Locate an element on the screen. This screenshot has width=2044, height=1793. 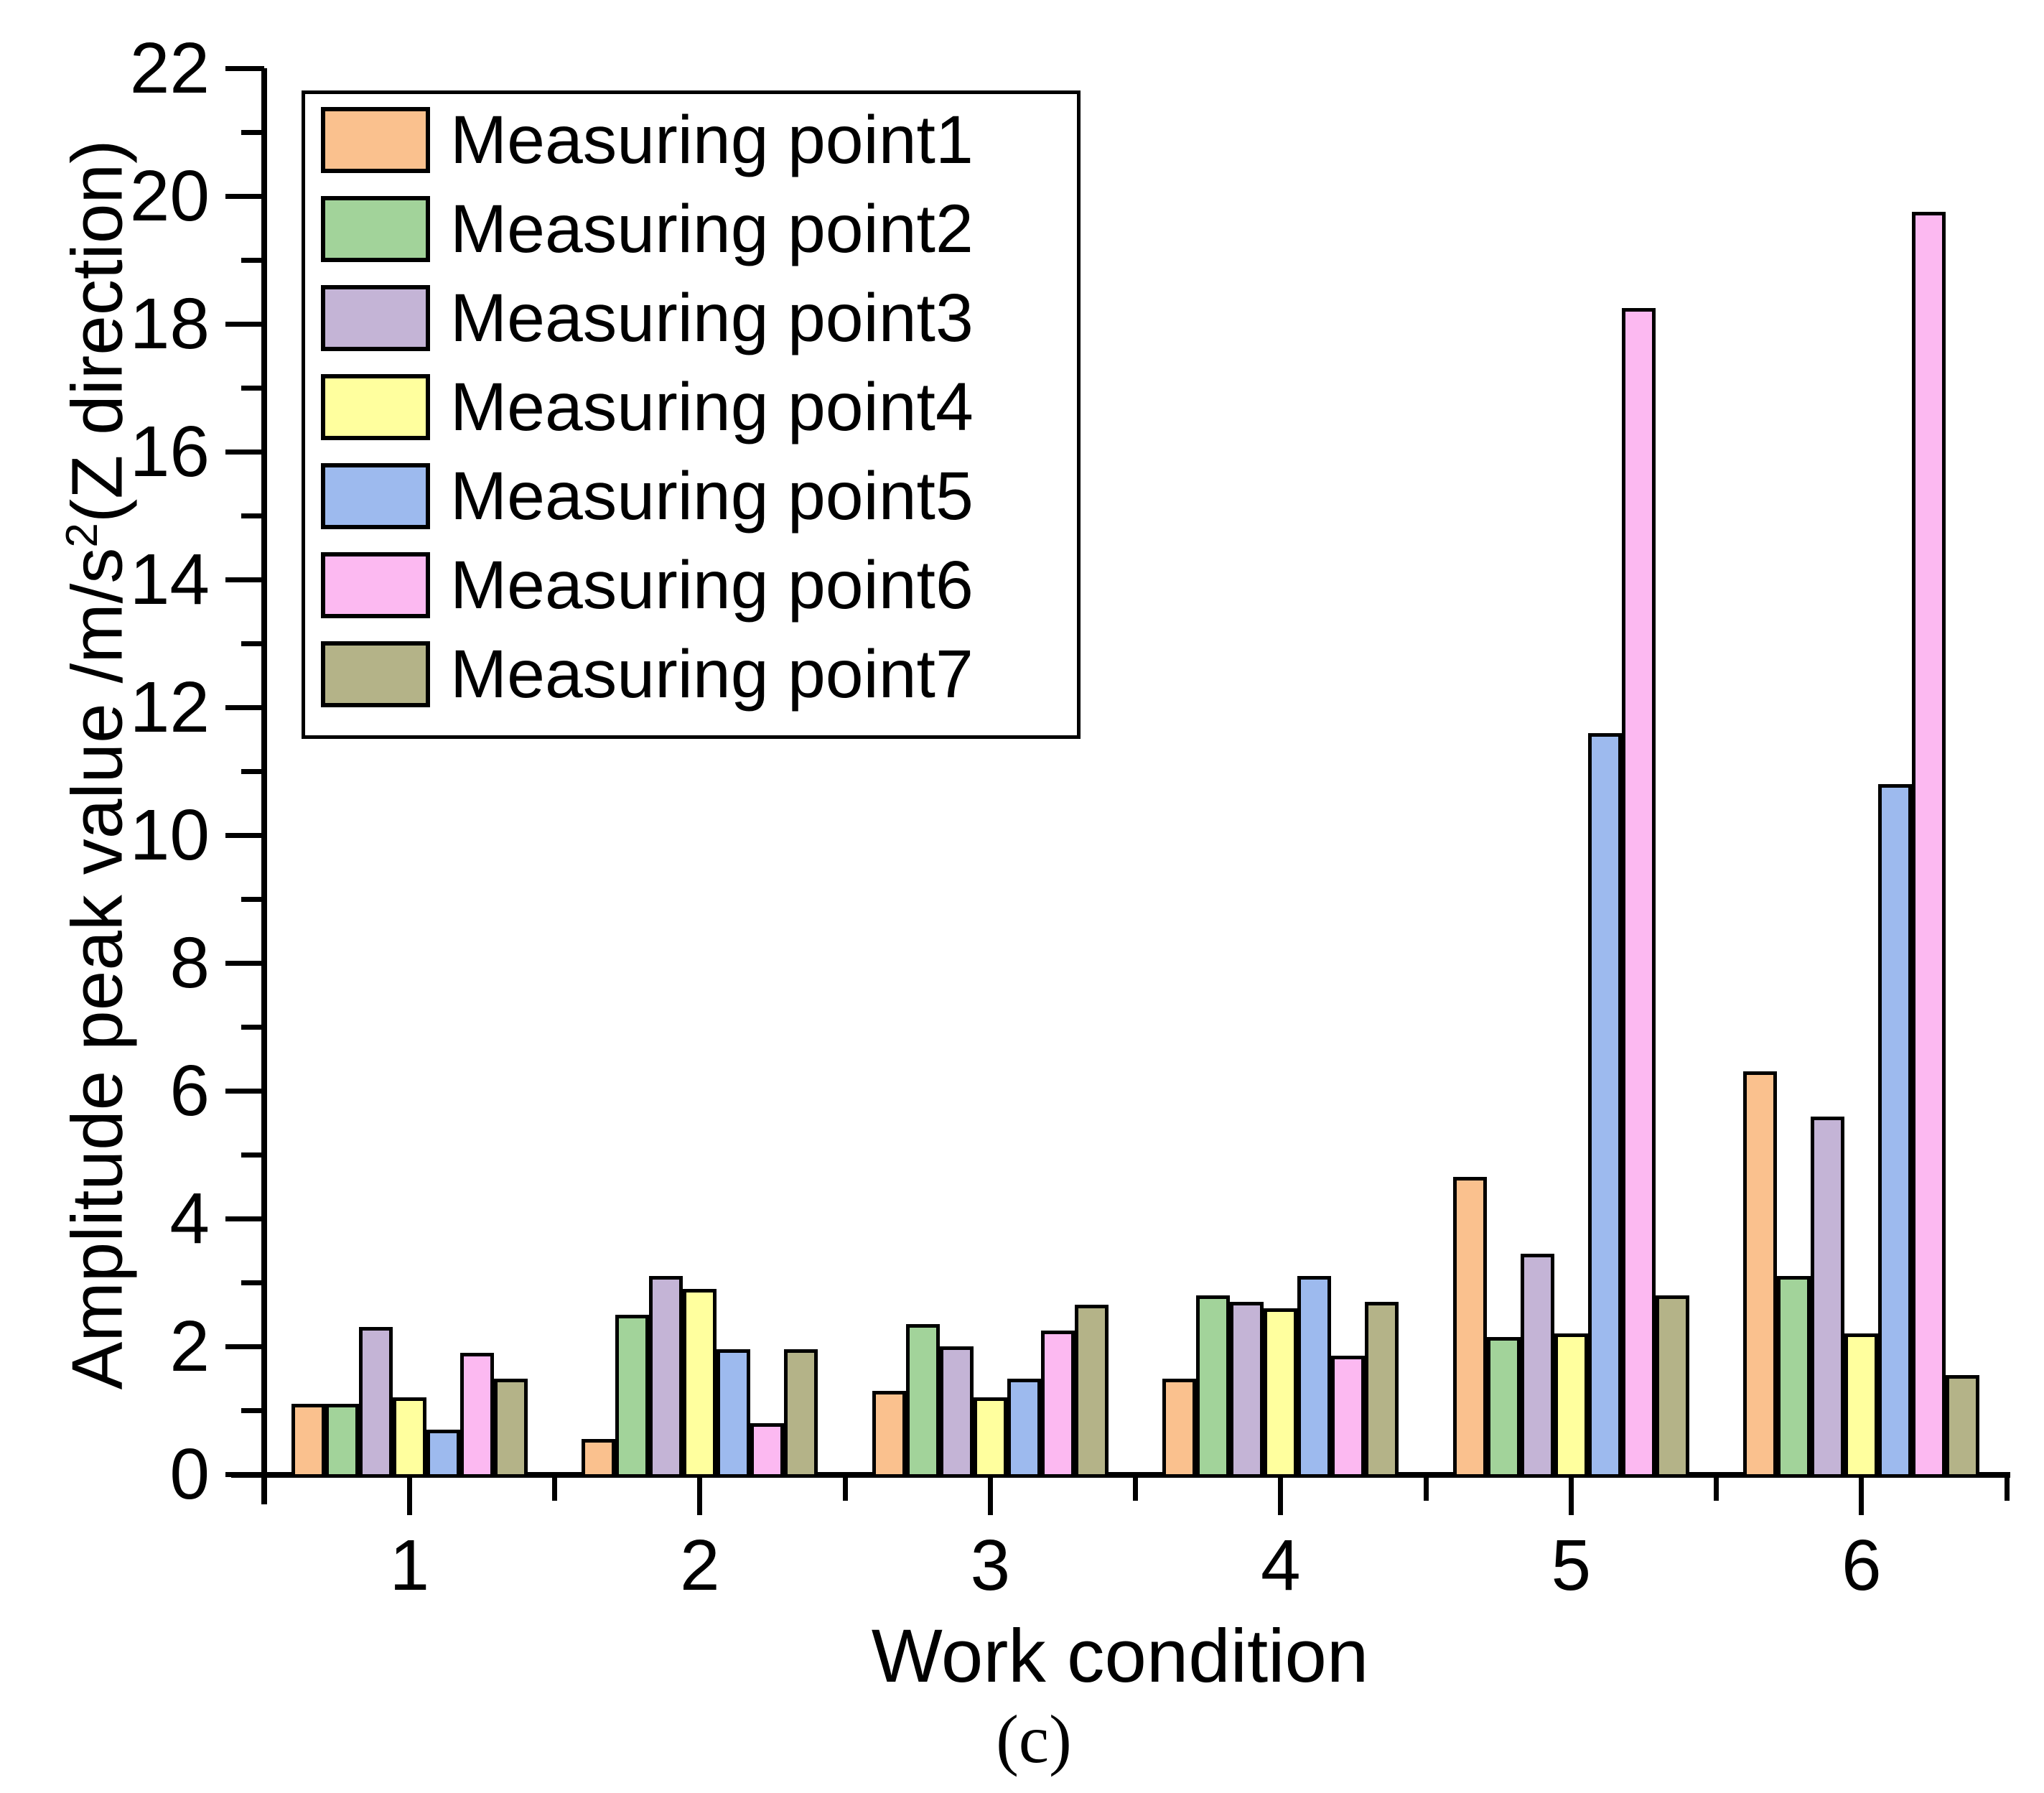
bar-measuring-point4-wc6 is located at coordinates (1861, 1405).